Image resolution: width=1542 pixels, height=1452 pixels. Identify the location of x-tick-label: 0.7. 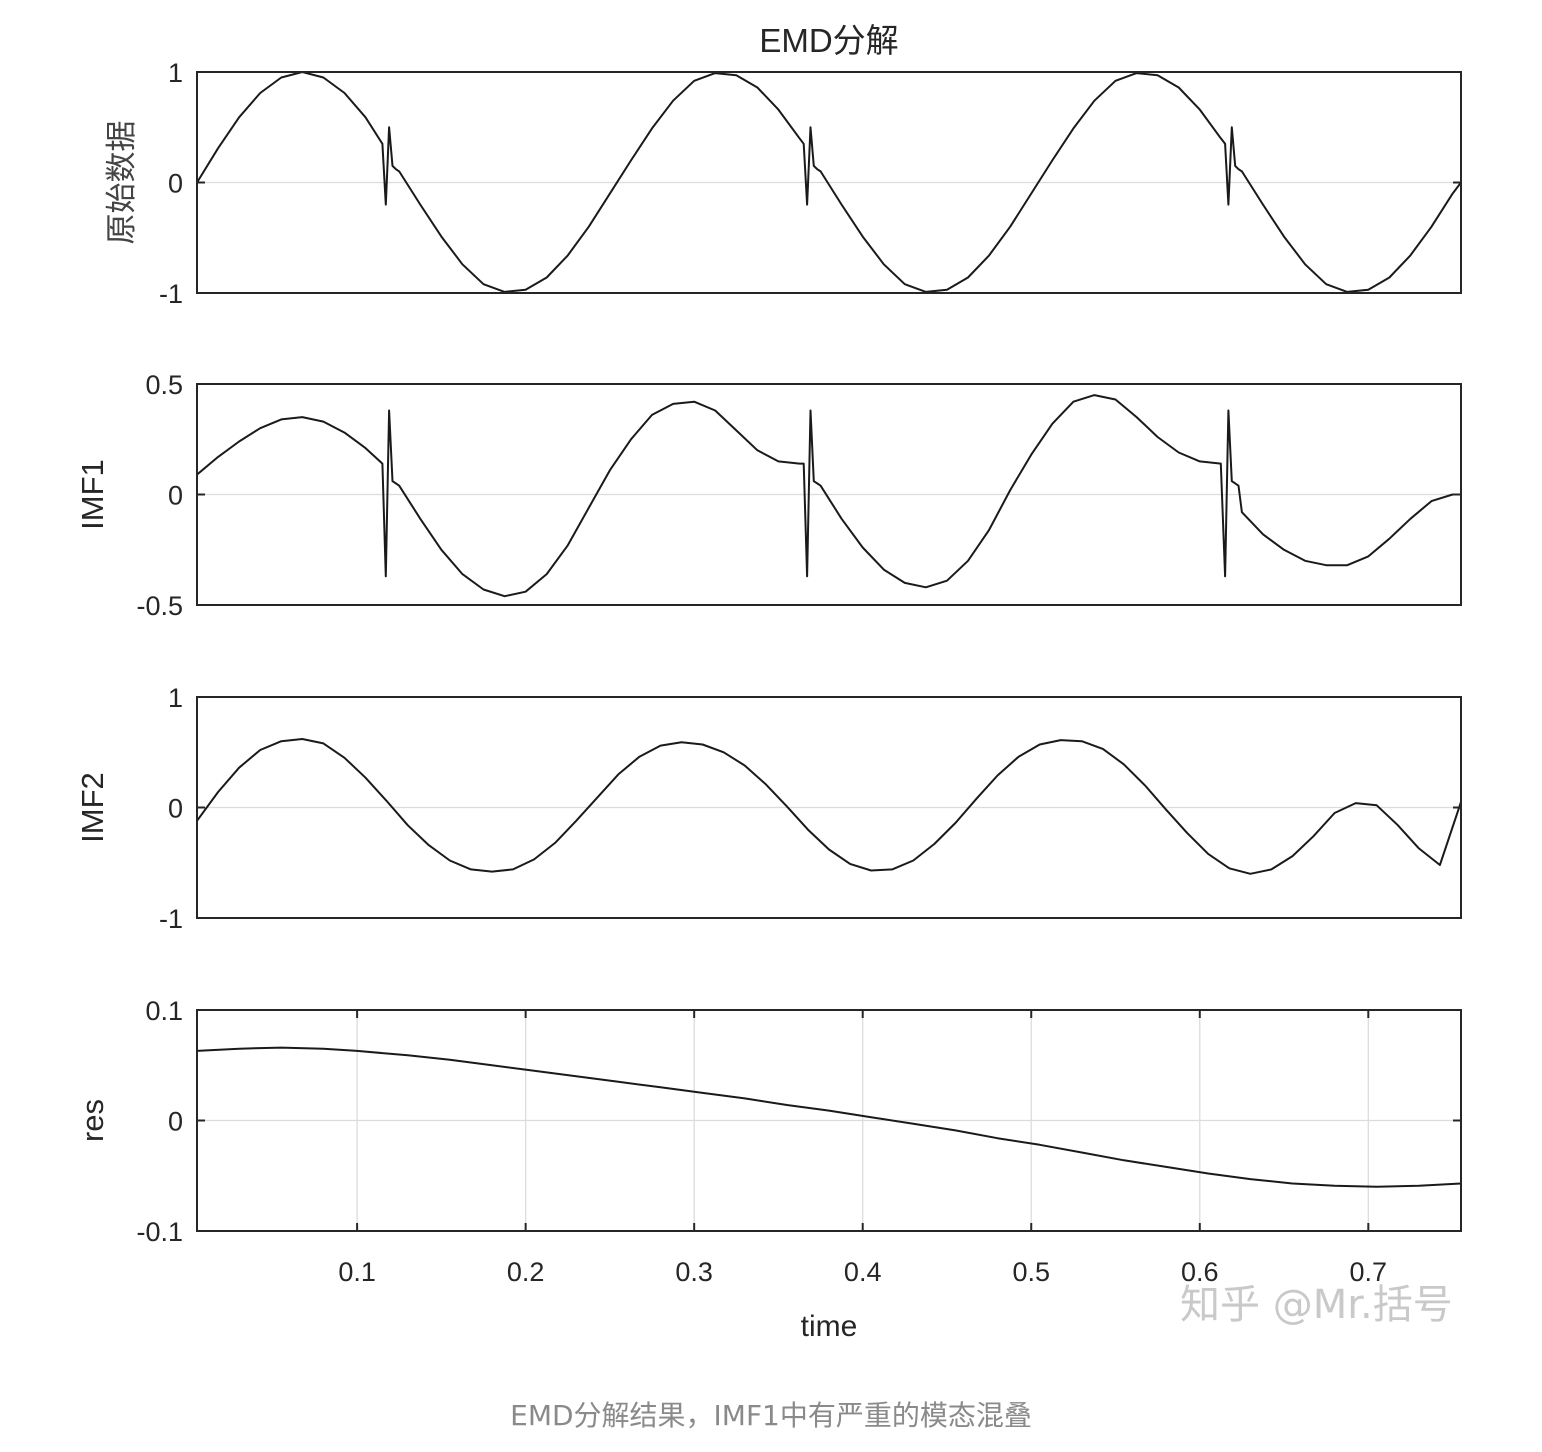
(1369, 1272).